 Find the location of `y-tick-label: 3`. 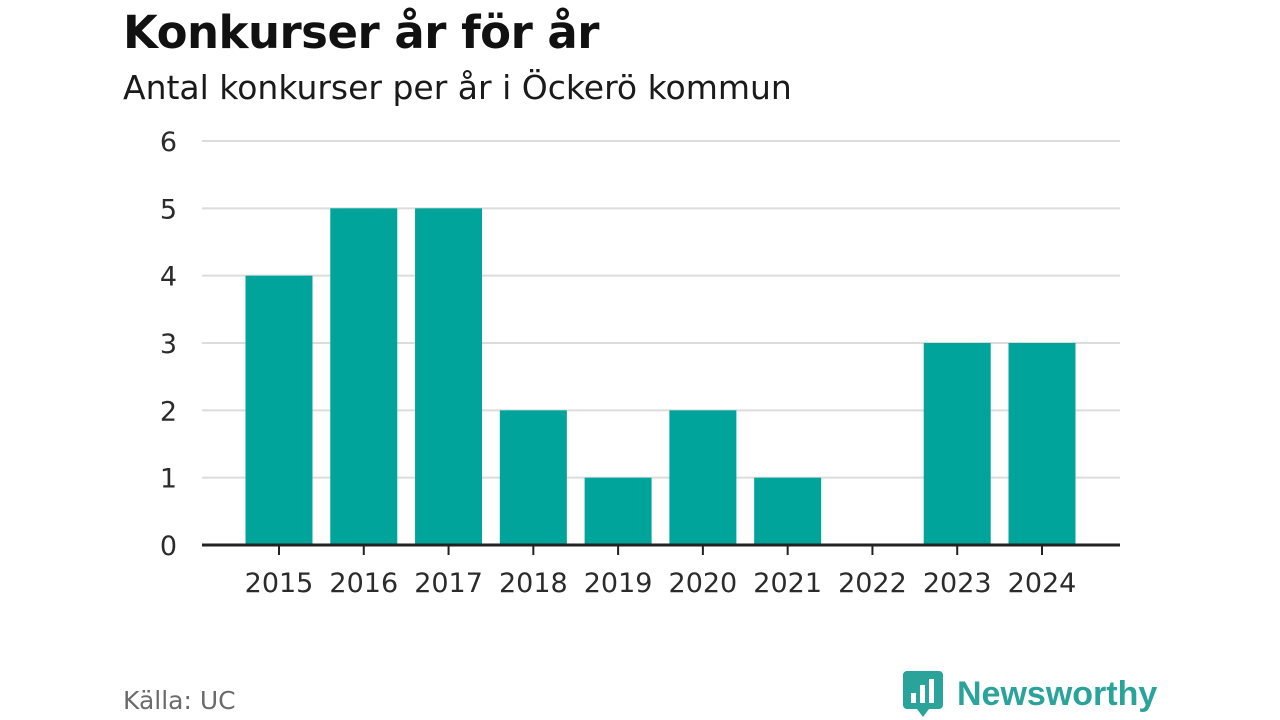

y-tick-label: 3 is located at coordinates (168, 344).